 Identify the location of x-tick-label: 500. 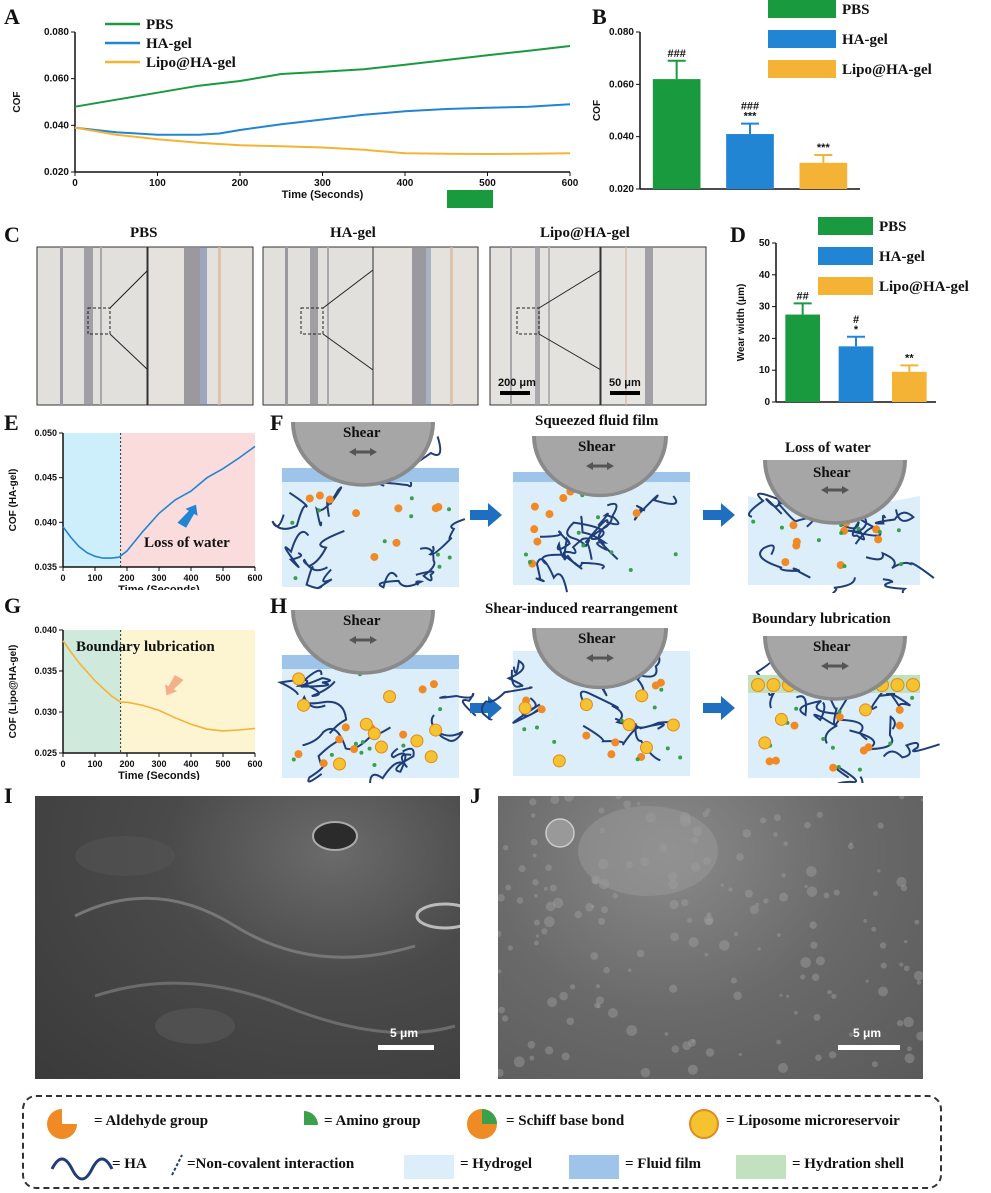
(487, 183).